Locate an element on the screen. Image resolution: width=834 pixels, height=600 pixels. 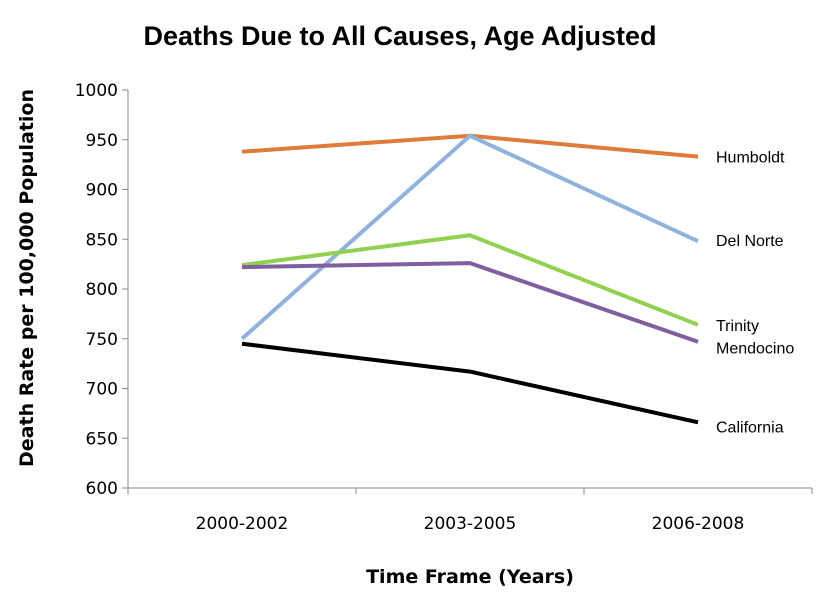
series-line-trinity is located at coordinates (470, 280).